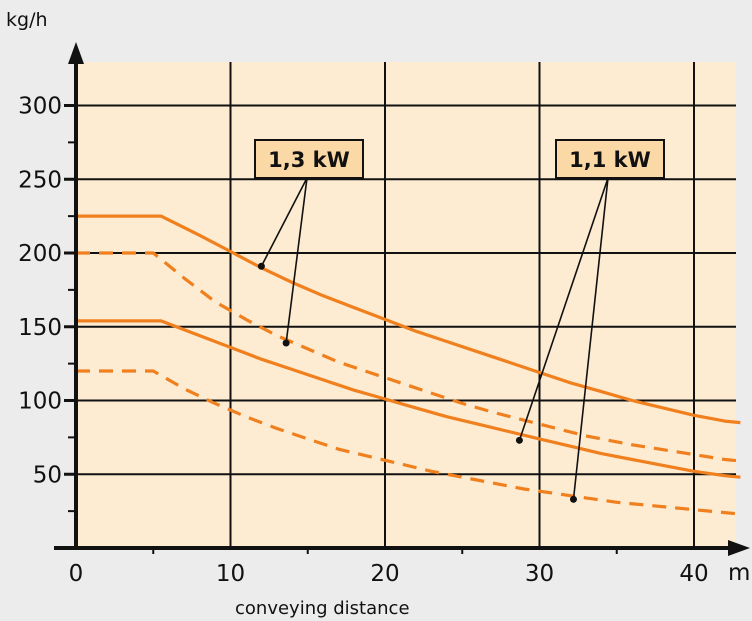  What do you see at coordinates (539, 574) in the screenshot?
I see `x-tick-label: 30` at bounding box center [539, 574].